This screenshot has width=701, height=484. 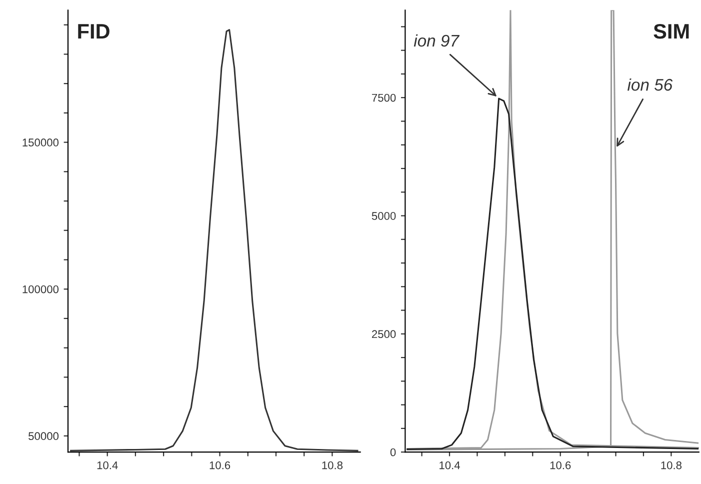 I want to click on y-tick-label: 7500, so click(x=384, y=98).